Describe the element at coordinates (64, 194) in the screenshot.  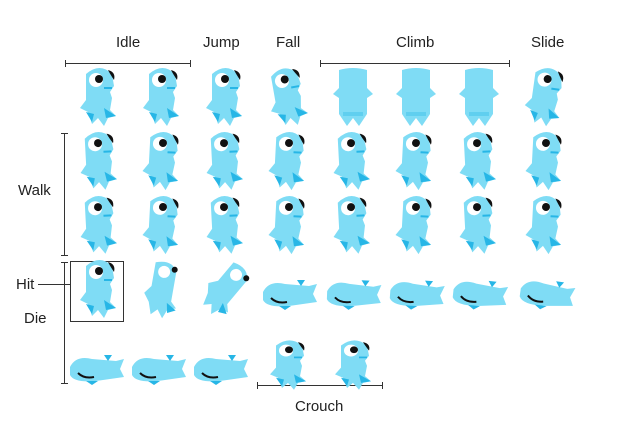
I see `walk-bracket` at that location.